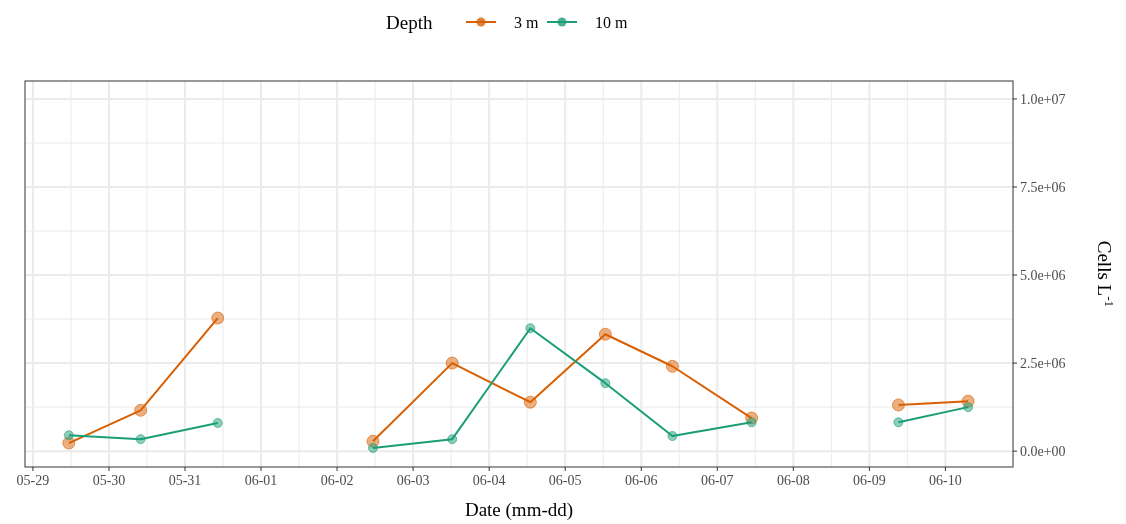 The height and width of the screenshot is (524, 1126). I want to click on x-tick-label: 06-01, so click(261, 480).